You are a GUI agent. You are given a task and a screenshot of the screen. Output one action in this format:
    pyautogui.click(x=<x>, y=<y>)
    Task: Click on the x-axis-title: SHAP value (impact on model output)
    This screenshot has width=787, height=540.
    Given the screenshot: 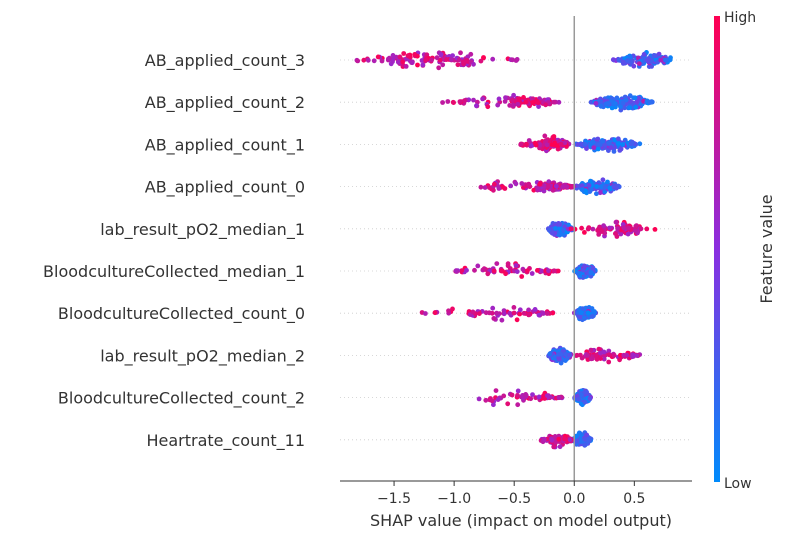 What is the action you would take?
    pyautogui.click(x=521, y=520)
    